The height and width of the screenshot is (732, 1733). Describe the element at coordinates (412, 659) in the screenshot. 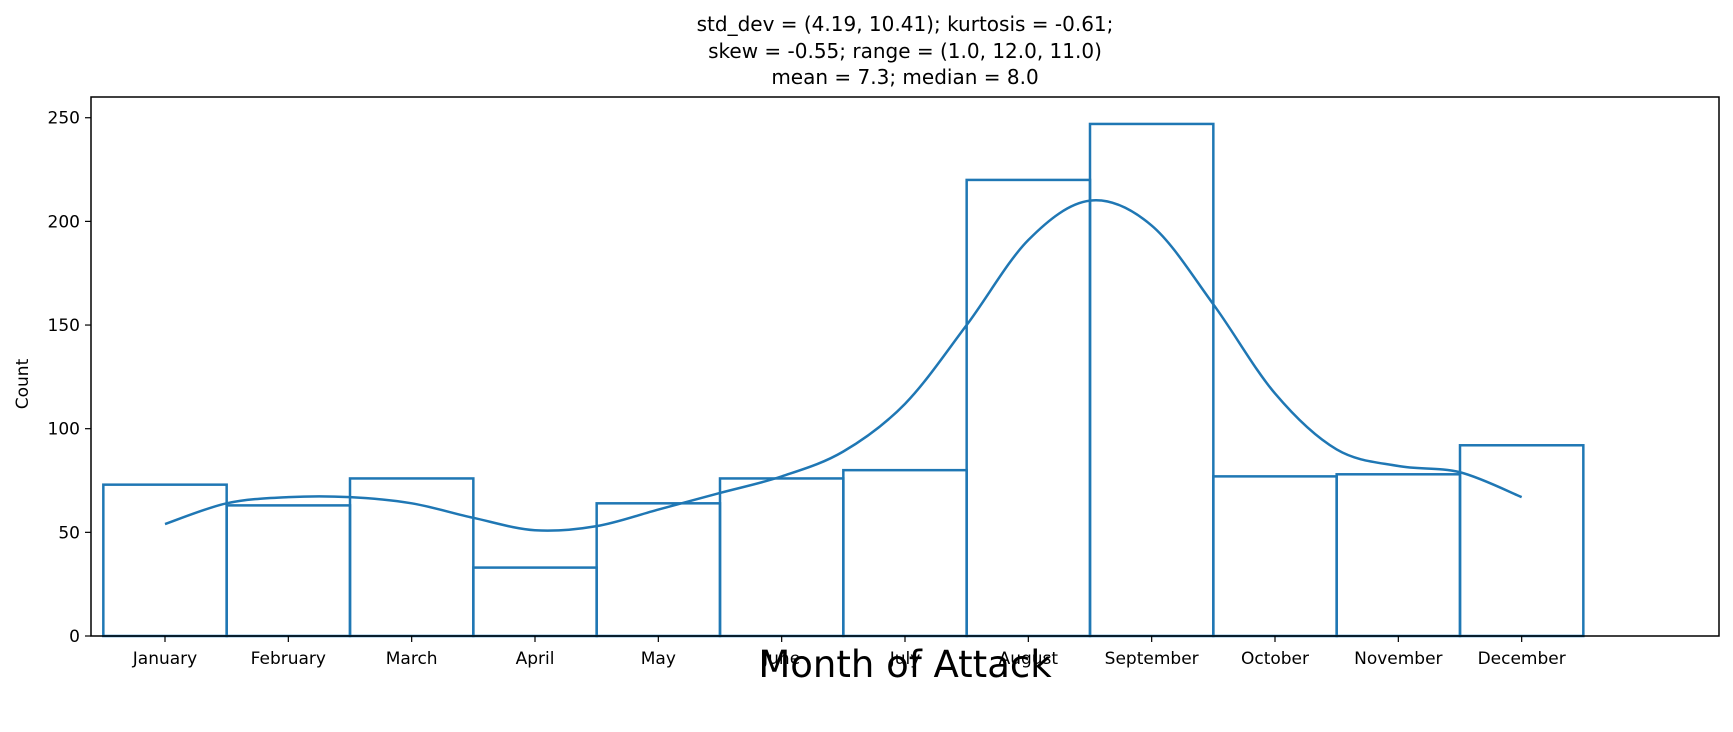

I see `x-tick-label: March` at that location.